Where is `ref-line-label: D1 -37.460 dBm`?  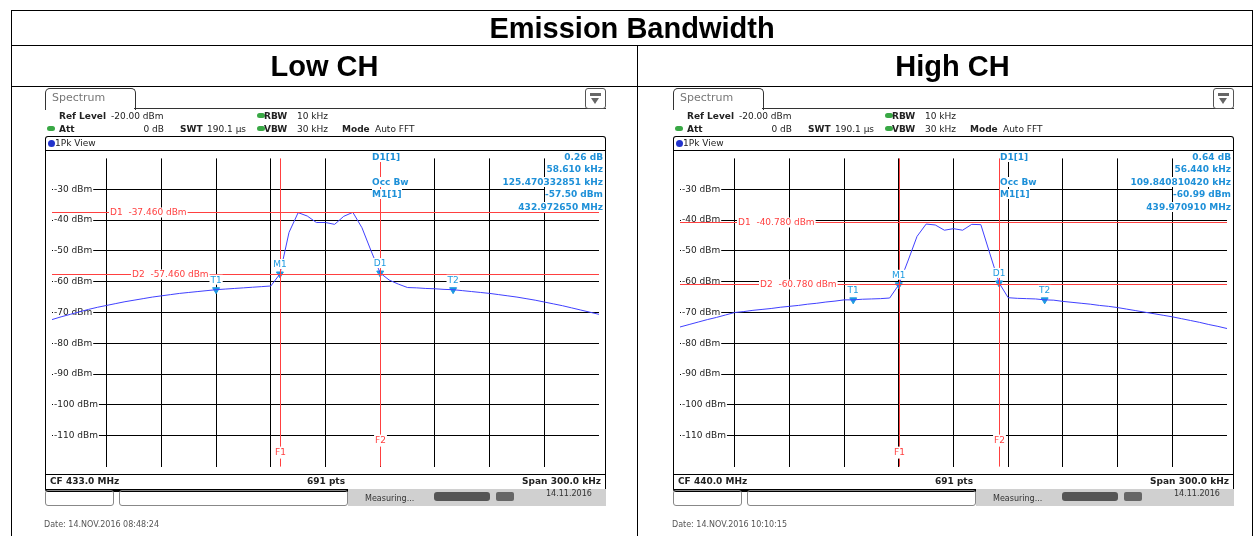 ref-line-label: D1 -37.460 dBm is located at coordinates (148, 211).